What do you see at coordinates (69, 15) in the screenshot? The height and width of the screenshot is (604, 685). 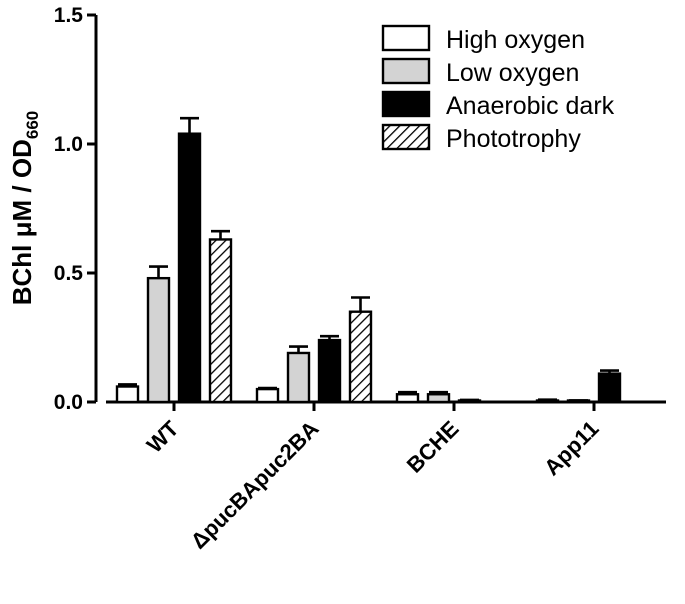 I see `y-tick-label: 1.5` at bounding box center [69, 15].